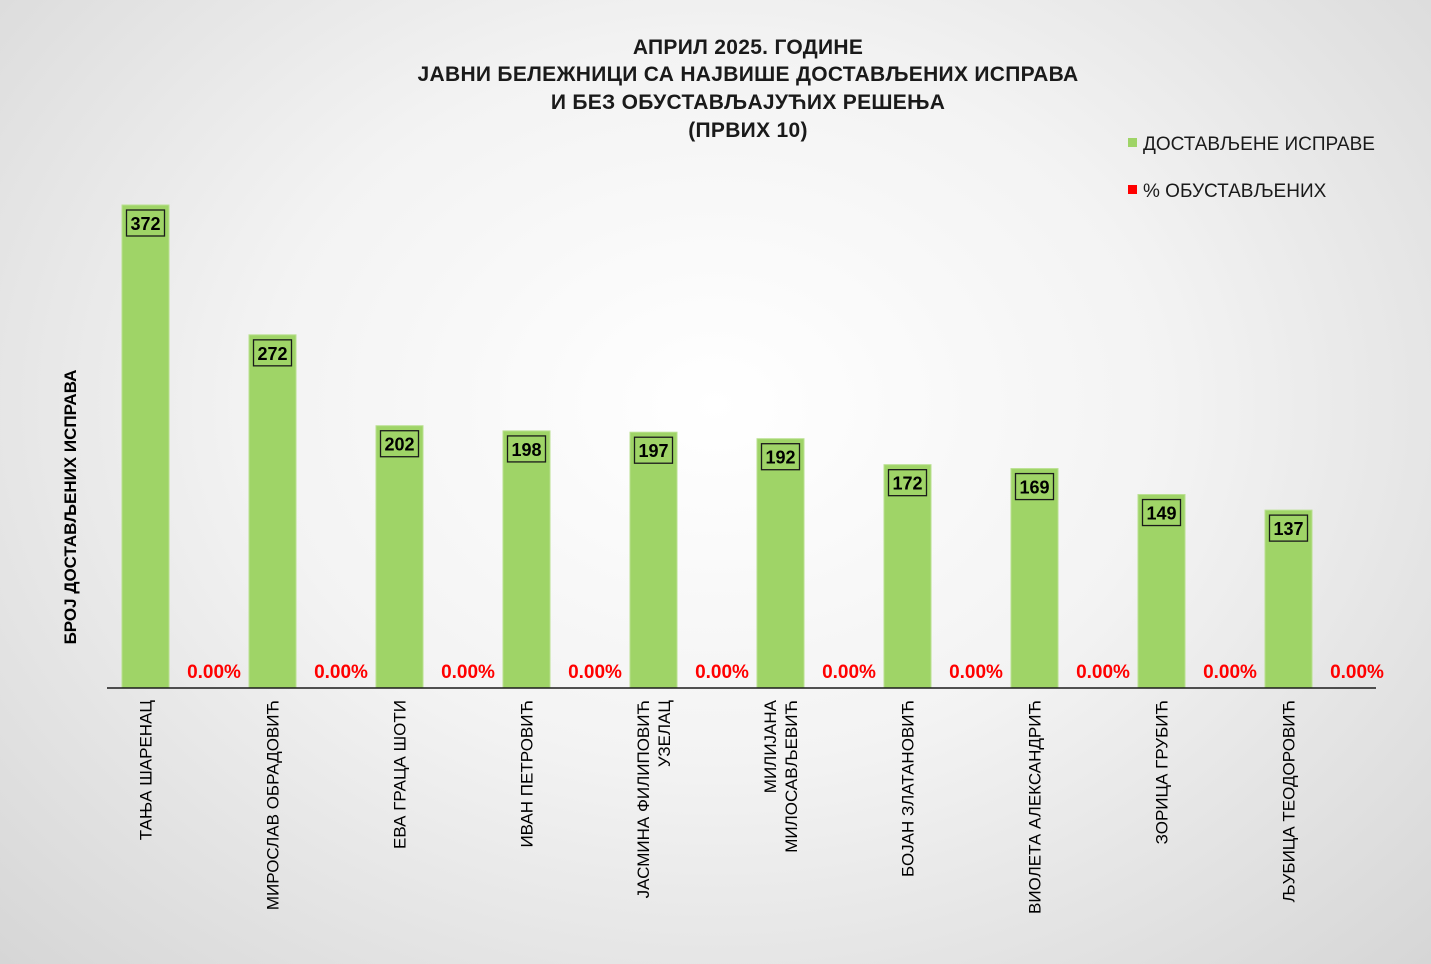 This screenshot has width=1431, height=964. I want to click on category-label-2: МИРОСЛАВ ОБРАДОВИЋ, so click(273, 805).